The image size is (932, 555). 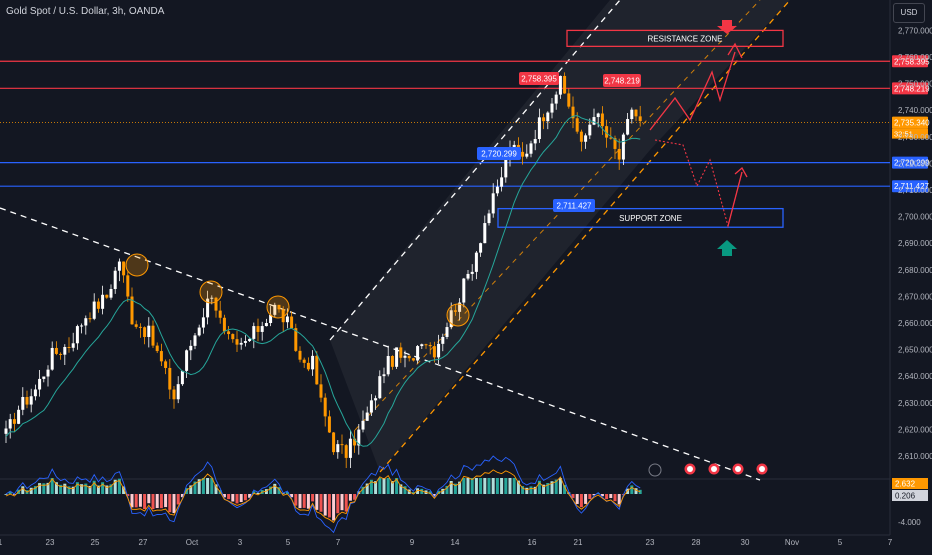 I want to click on price-label-text: 2,735.340, so click(x=912, y=123).